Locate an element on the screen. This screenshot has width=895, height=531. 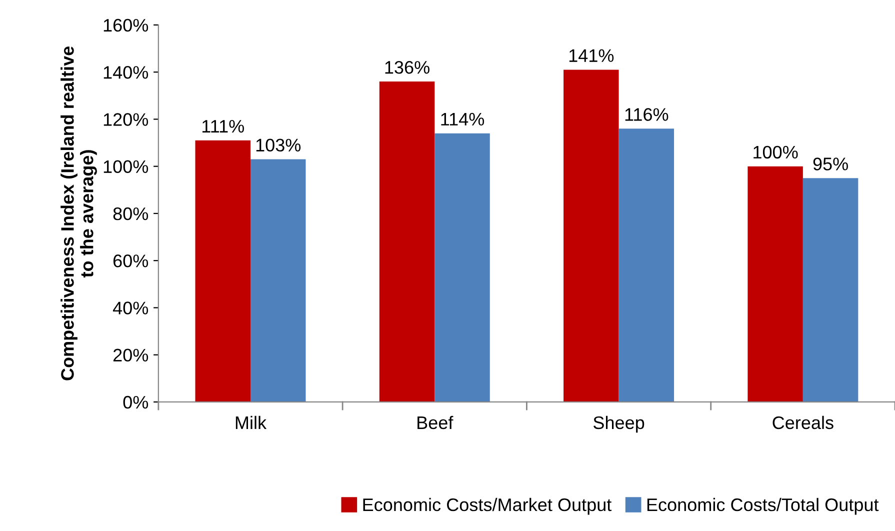
data-label: 103% is located at coordinates (278, 145).